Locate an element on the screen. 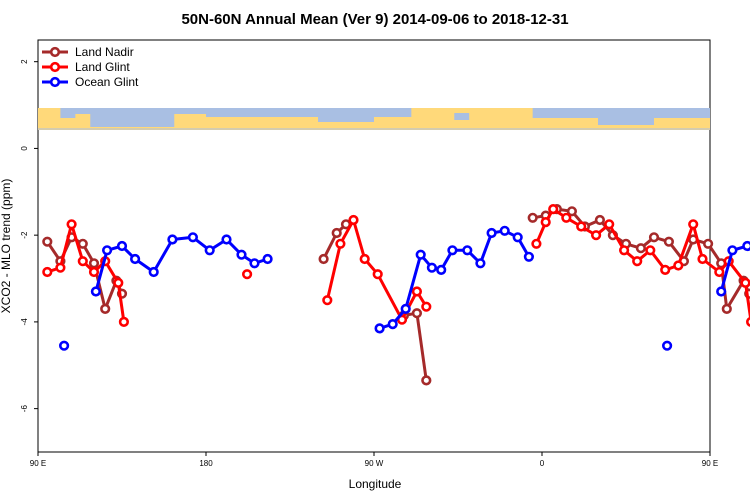 The height and width of the screenshot is (500, 750). map-strip is located at coordinates (374, 119).